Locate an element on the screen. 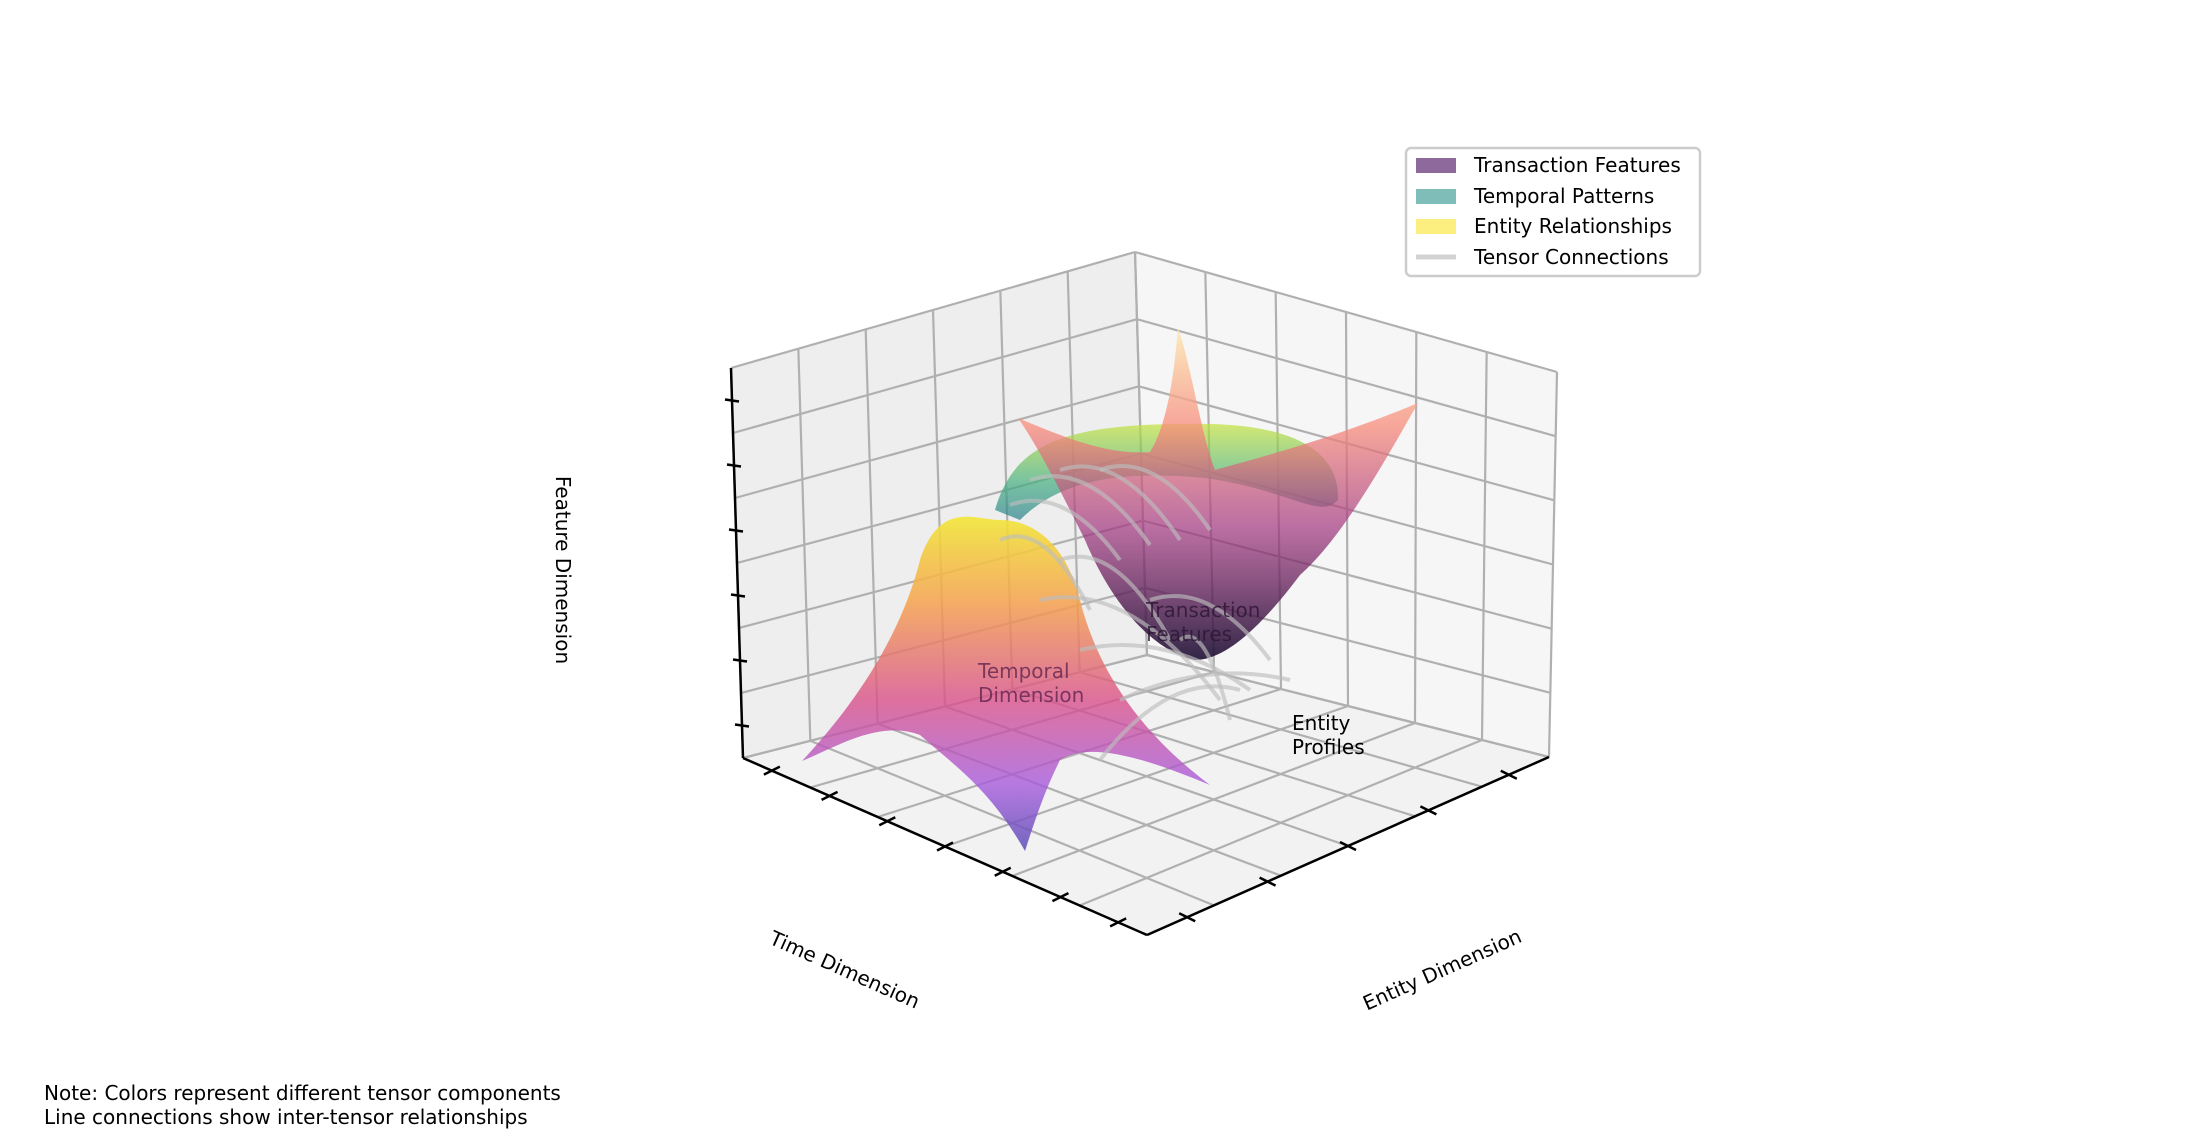  x-axis-ticks is located at coordinates (945, 846).